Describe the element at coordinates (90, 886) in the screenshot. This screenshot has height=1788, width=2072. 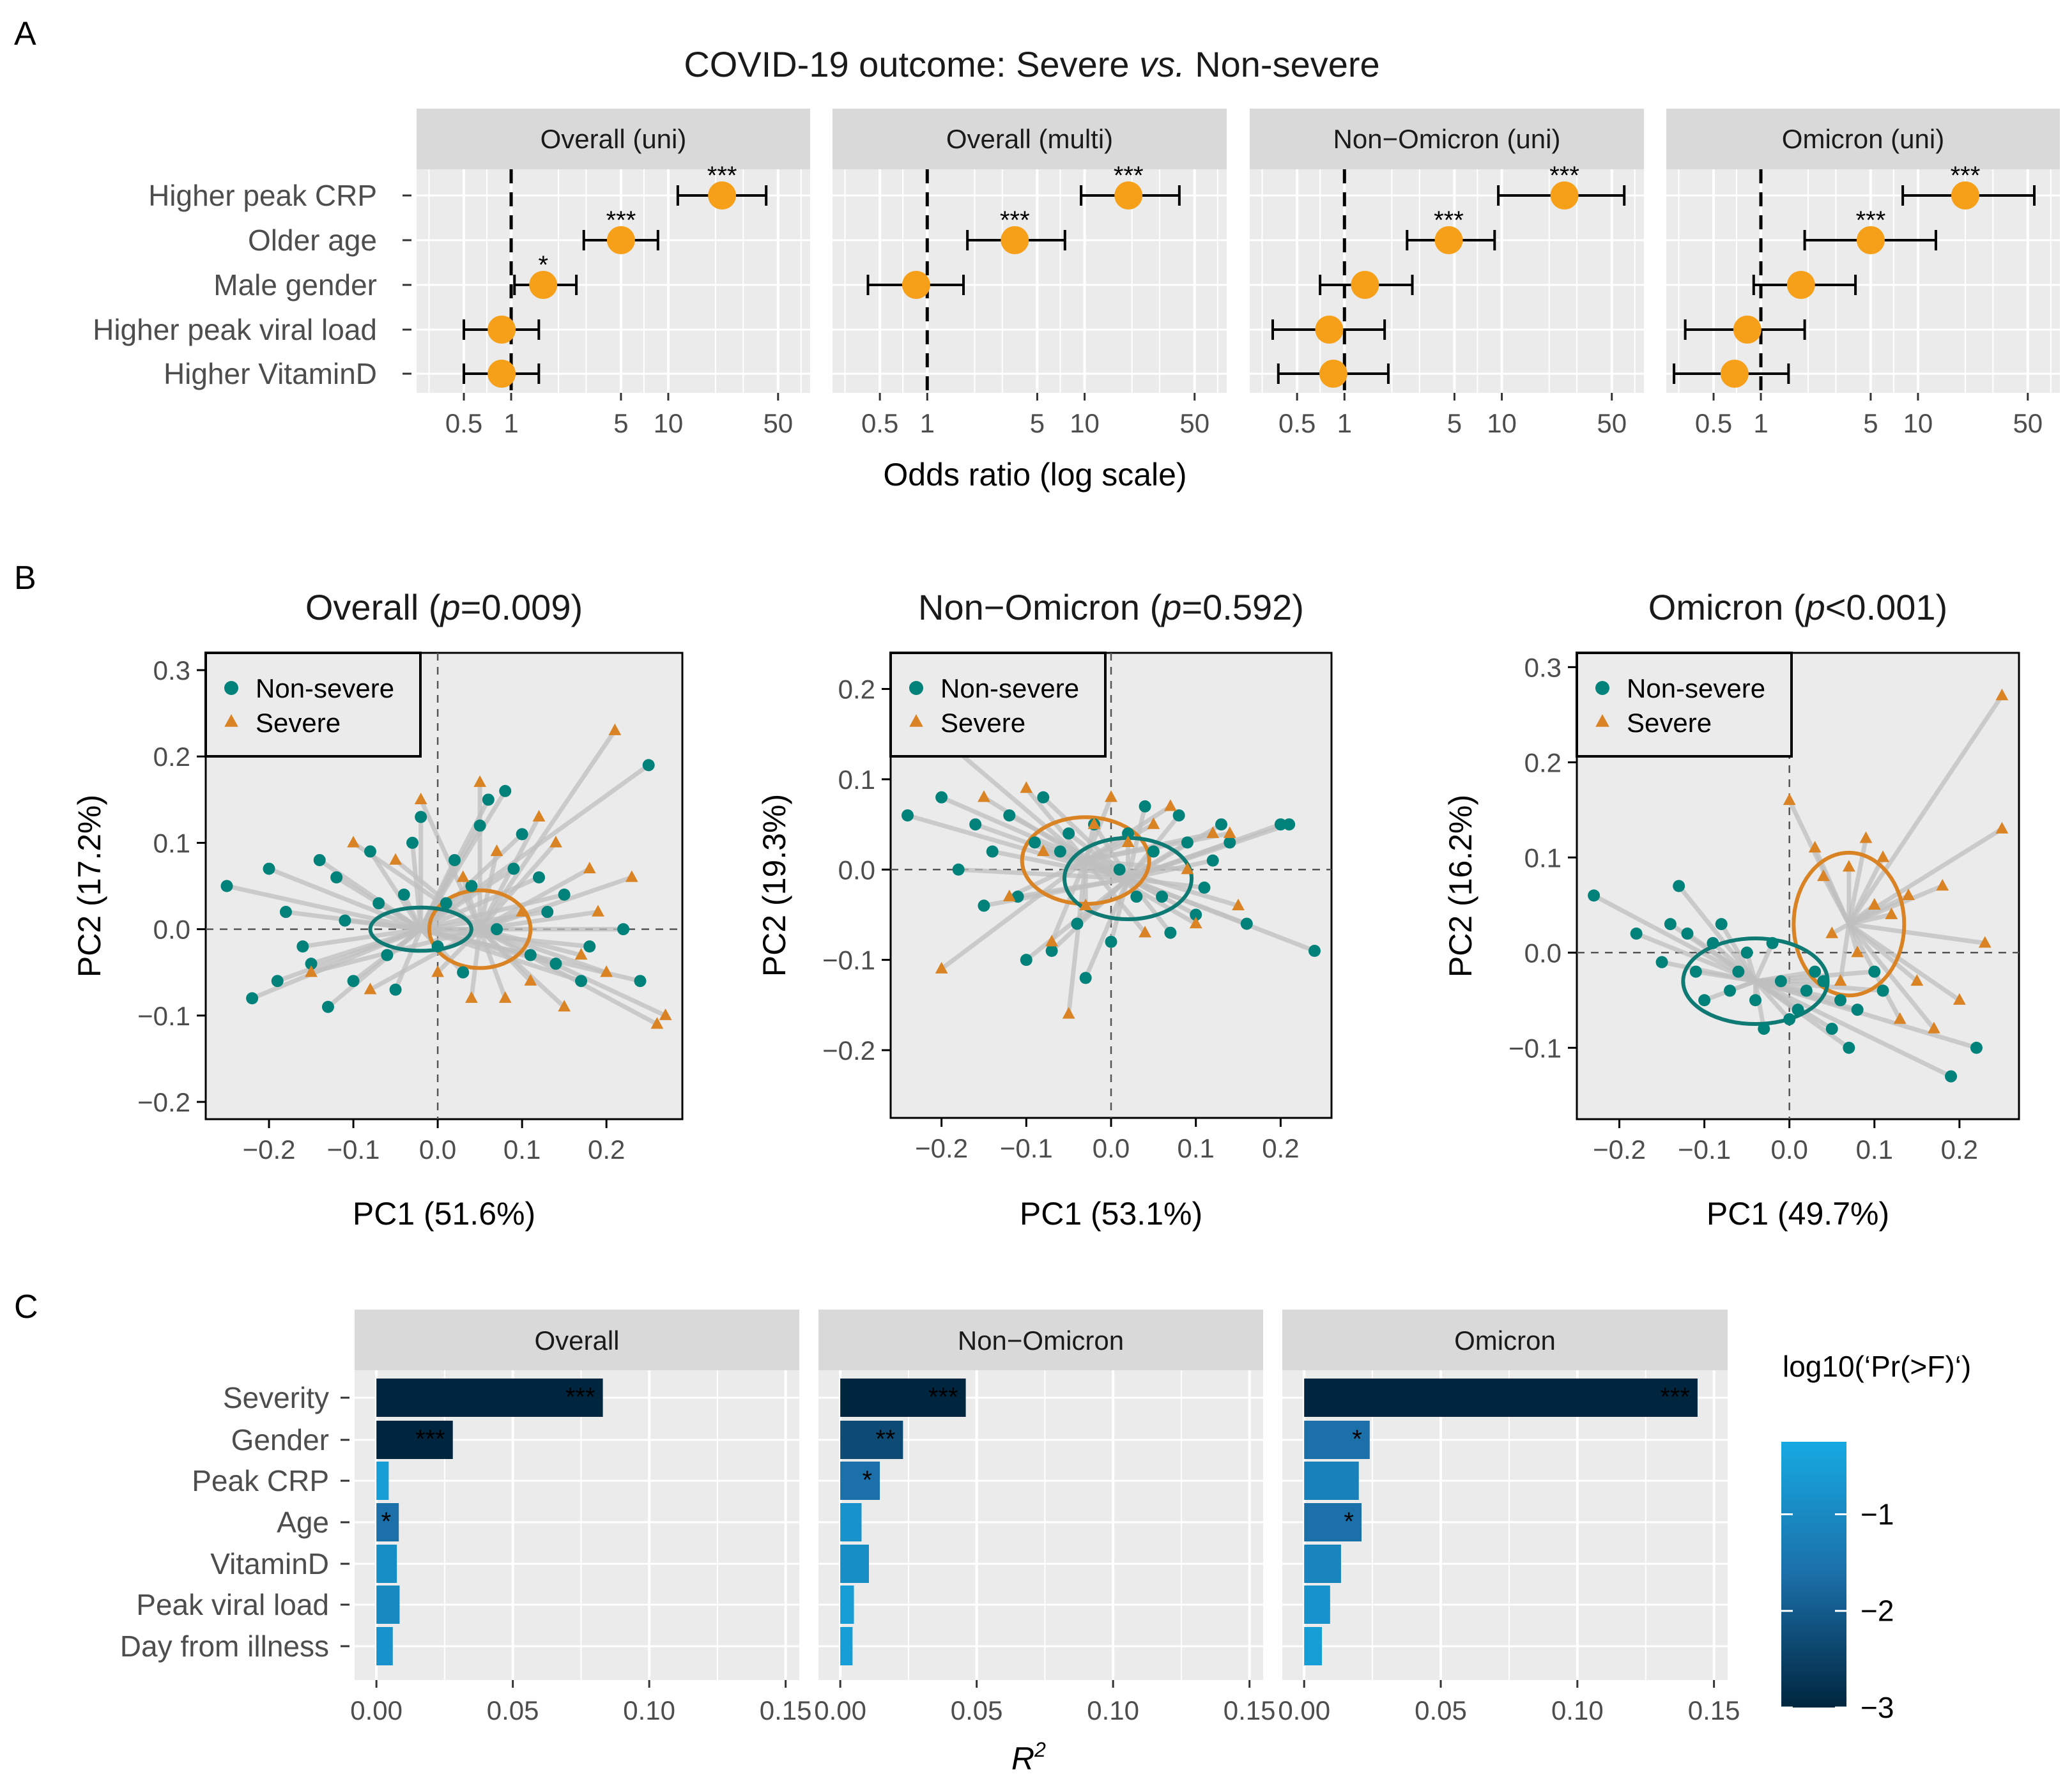
I see `y-axis-label: PC2 (17.2%)` at that location.